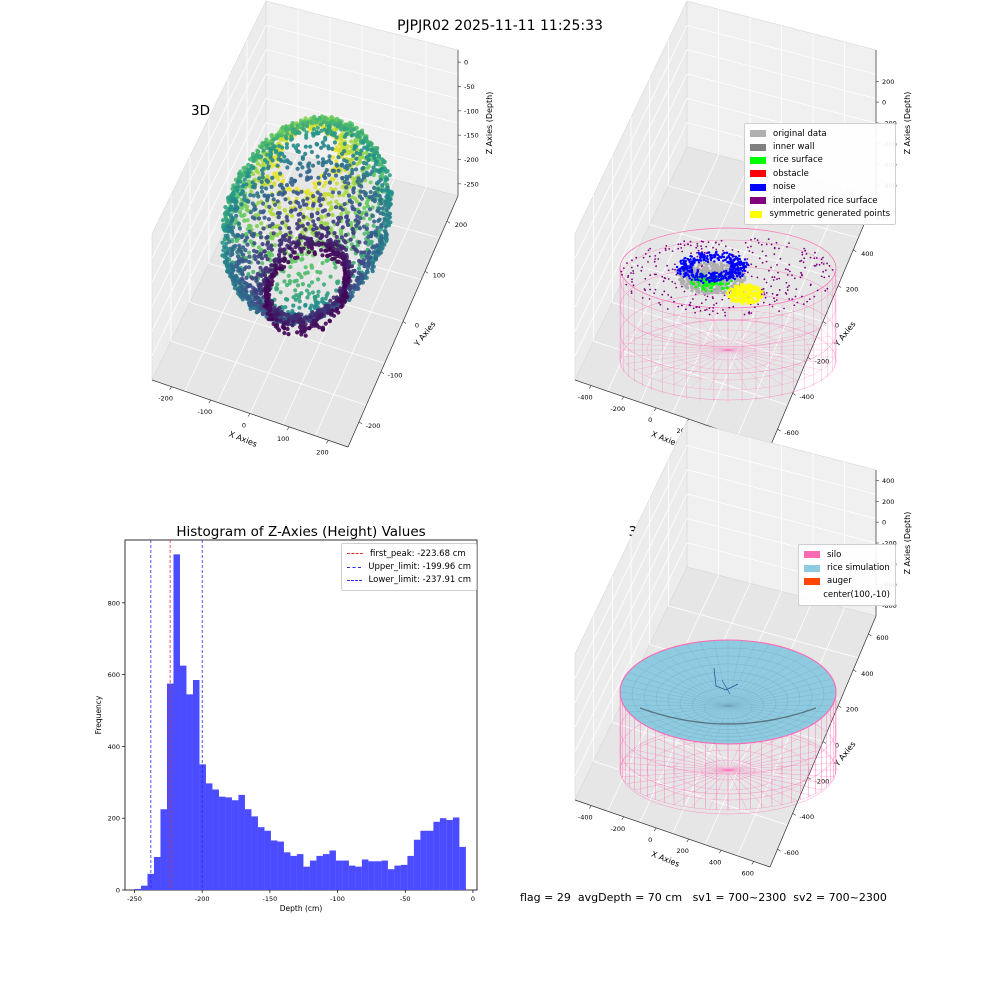 The width and height of the screenshot is (1000, 1000). Describe the element at coordinates (907, 543) in the screenshot. I see `z-axis-title: Z Axies (Depth)` at that location.